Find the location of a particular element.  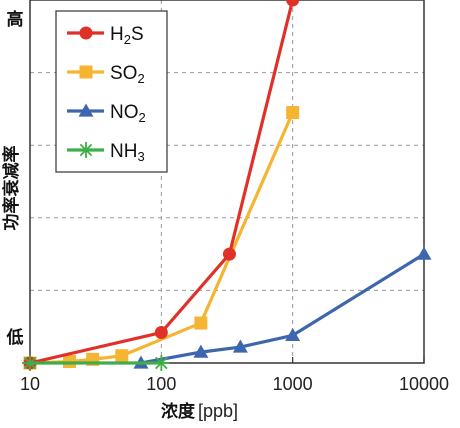

legend-item-NO2: NO2 is located at coordinates (106, 113).